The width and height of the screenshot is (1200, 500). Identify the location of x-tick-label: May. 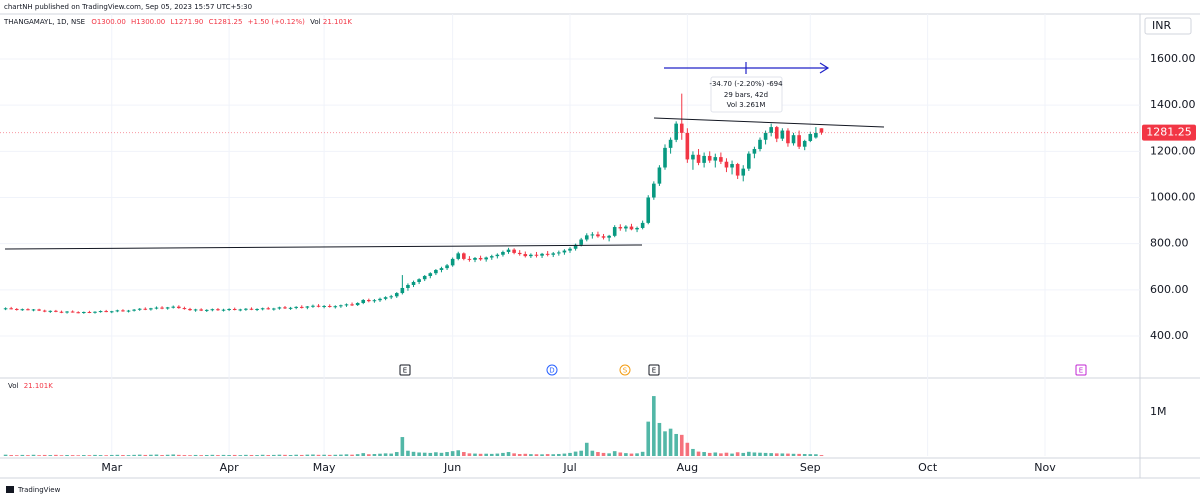
(324, 467).